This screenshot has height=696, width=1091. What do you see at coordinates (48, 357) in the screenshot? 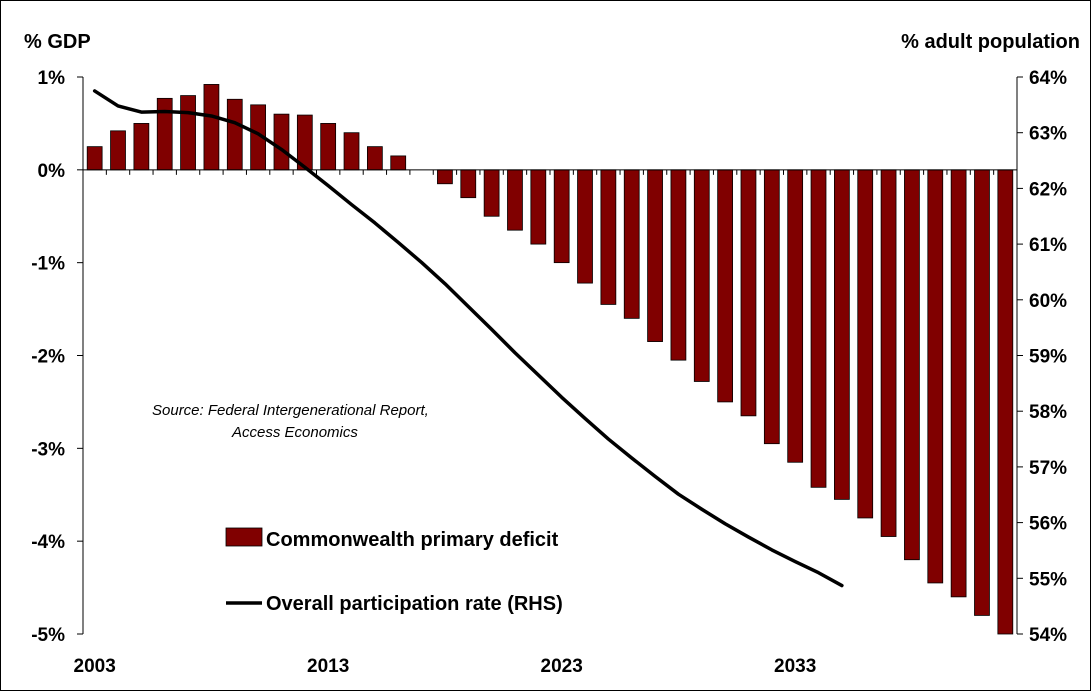
I see `left-tick-label: -2%` at bounding box center [48, 357].